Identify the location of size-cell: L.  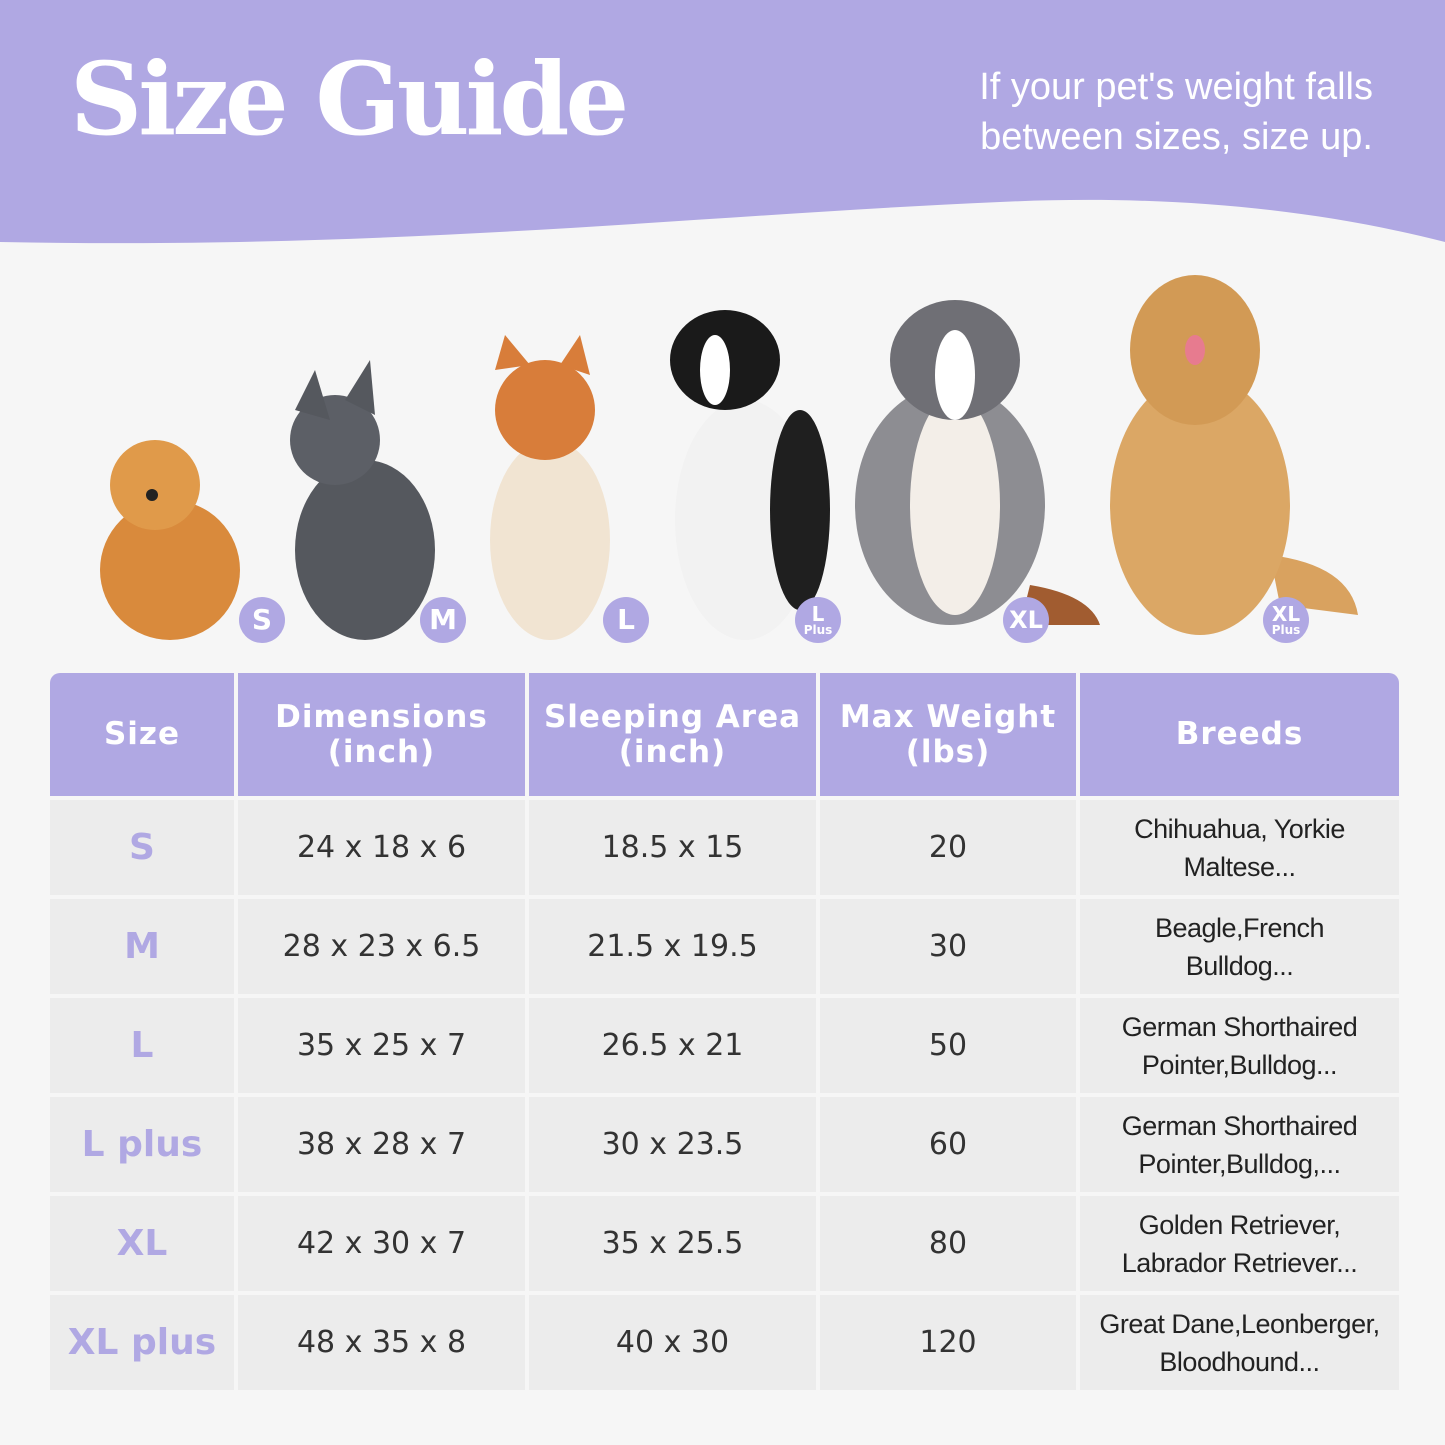
(142, 1045).